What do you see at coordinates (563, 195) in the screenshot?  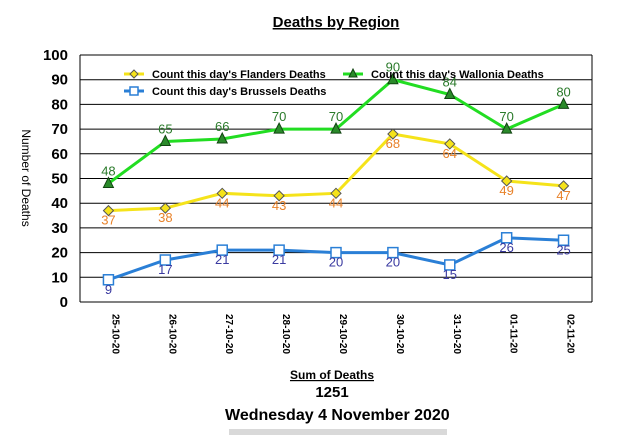 I see `data-label: 47` at bounding box center [563, 195].